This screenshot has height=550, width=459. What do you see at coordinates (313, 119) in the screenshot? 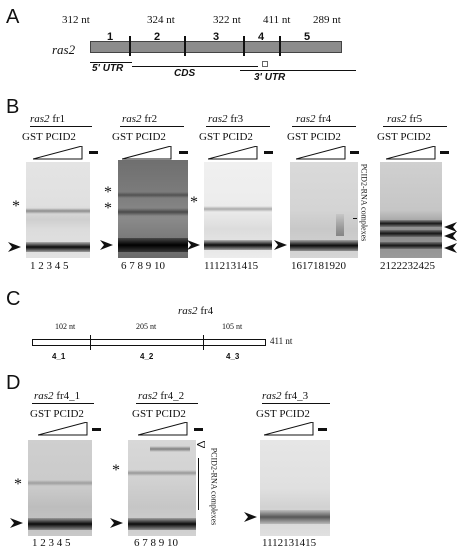
I see `gel-title: ras2 fr4` at bounding box center [313, 119].